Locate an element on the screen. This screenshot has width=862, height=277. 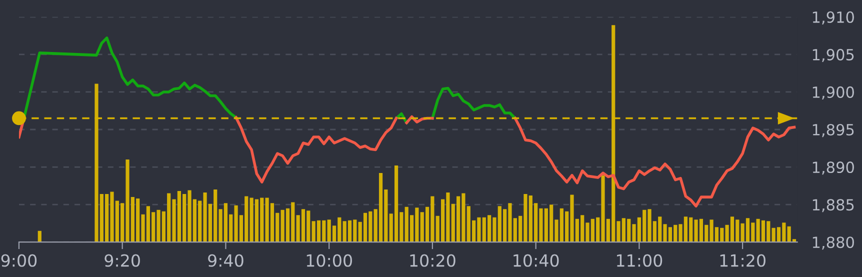
y-tick-label: 1,880 is located at coordinates (833, 243).